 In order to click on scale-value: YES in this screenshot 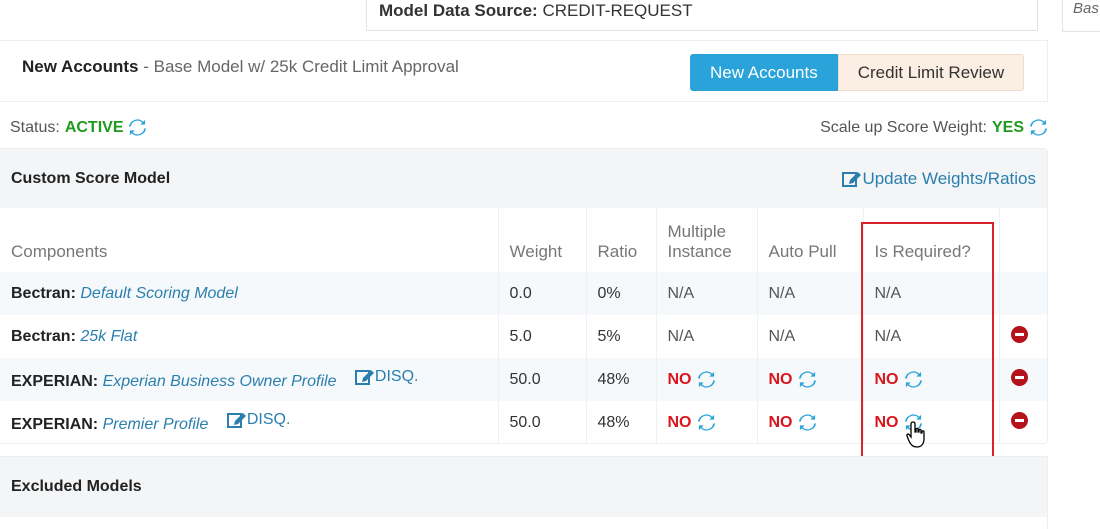, I will do `click(1007, 127)`.